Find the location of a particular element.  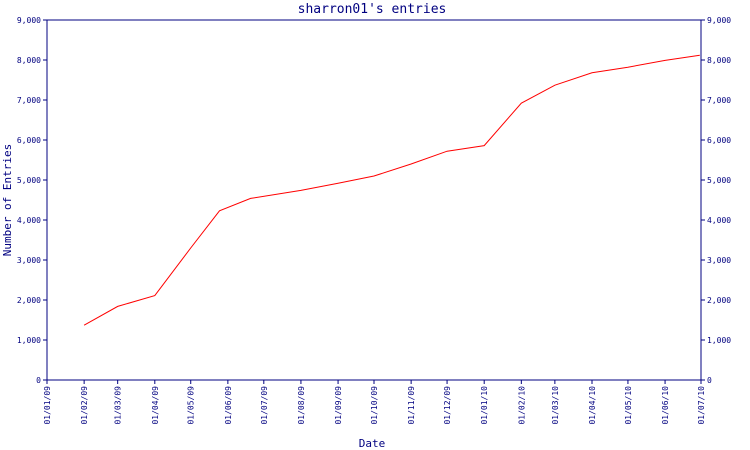

x-tick-label: 01/02/10 is located at coordinates (521, 405).